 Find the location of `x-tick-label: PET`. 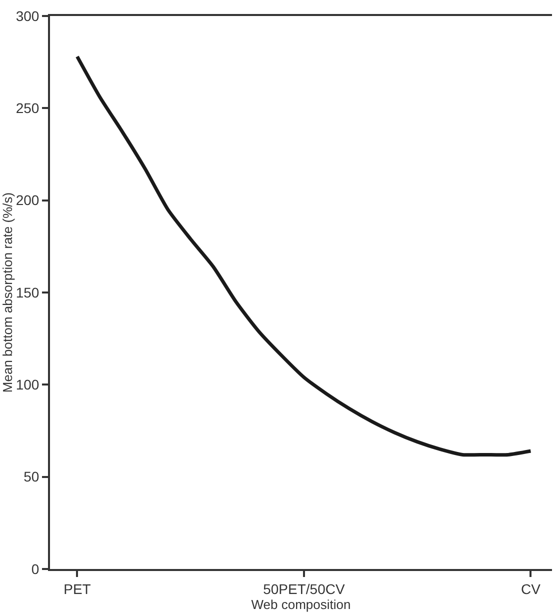

x-tick-label: PET is located at coordinates (78, 588).